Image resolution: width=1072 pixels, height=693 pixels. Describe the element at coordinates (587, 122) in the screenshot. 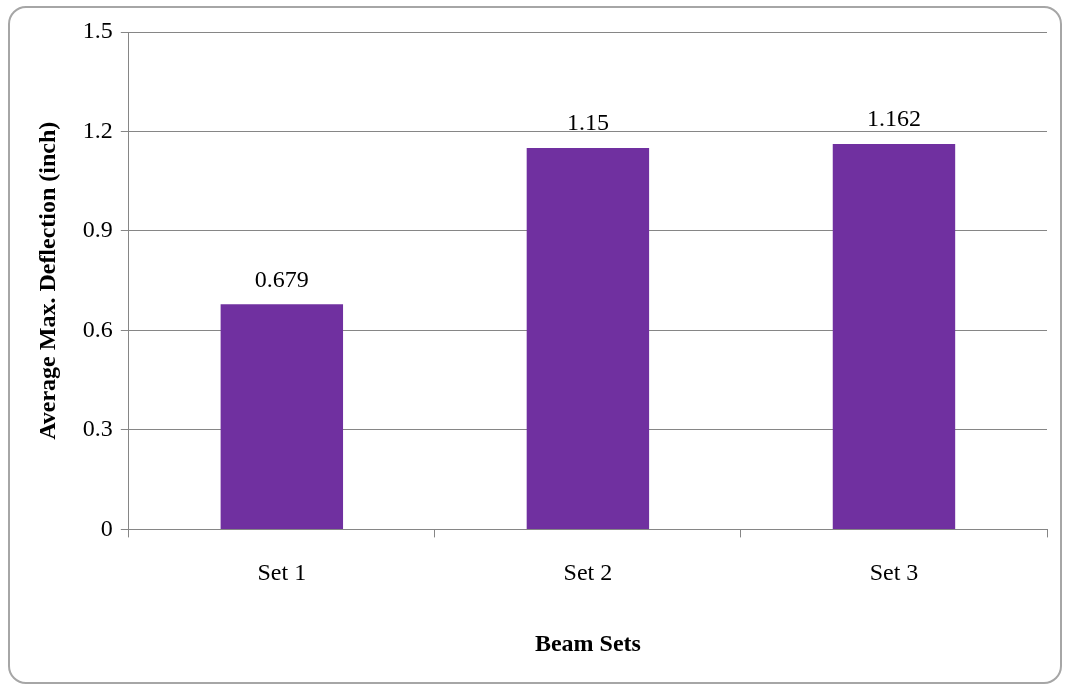

I see `data-label: 1.15` at that location.